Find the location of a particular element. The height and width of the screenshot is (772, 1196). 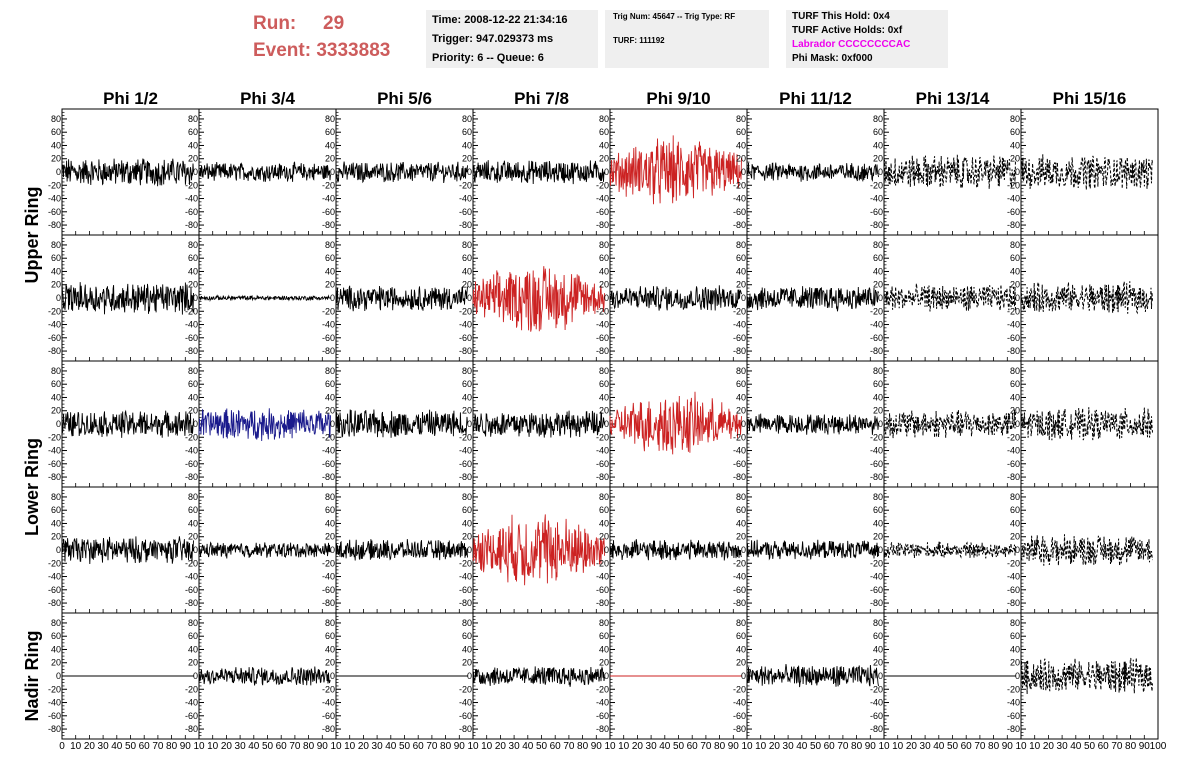

x-tick-label: 80 is located at coordinates (172, 746).